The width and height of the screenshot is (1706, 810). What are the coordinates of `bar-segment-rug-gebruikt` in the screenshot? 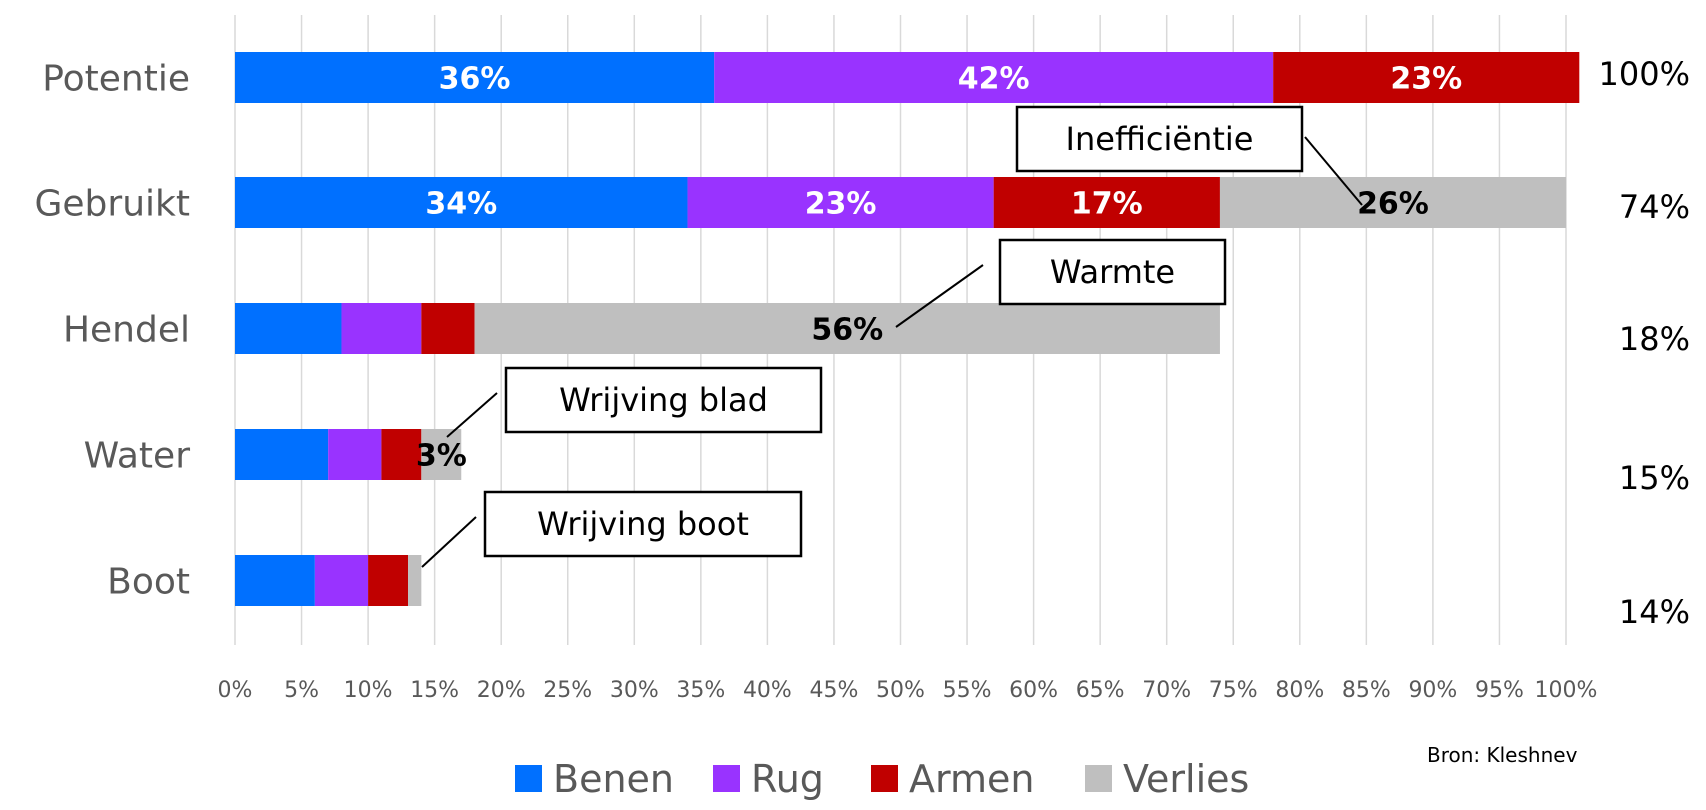 It's located at (840, 202).